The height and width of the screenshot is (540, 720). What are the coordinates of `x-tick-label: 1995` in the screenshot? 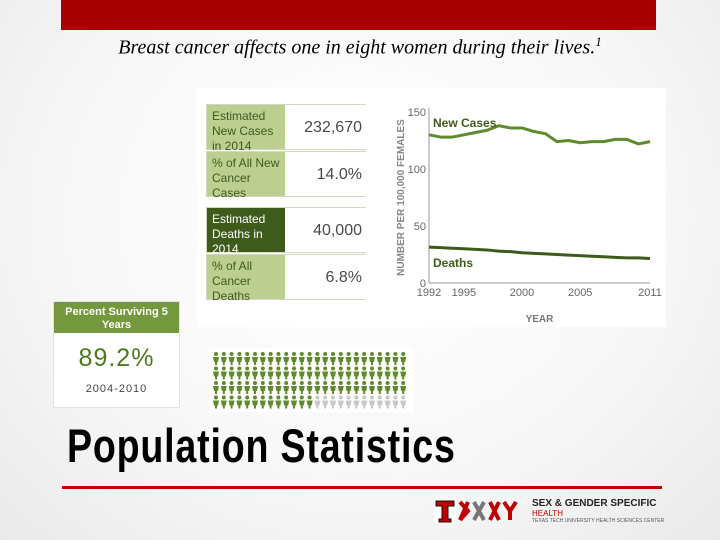 It's located at (464, 293).